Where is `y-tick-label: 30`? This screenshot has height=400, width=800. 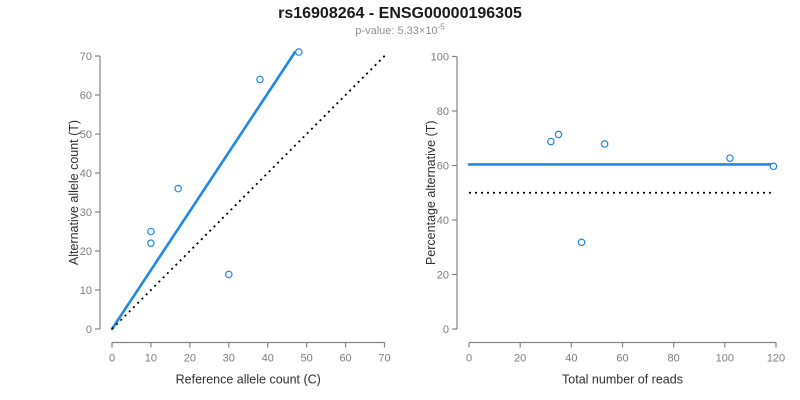
y-tick-label: 30 is located at coordinates (86, 213).